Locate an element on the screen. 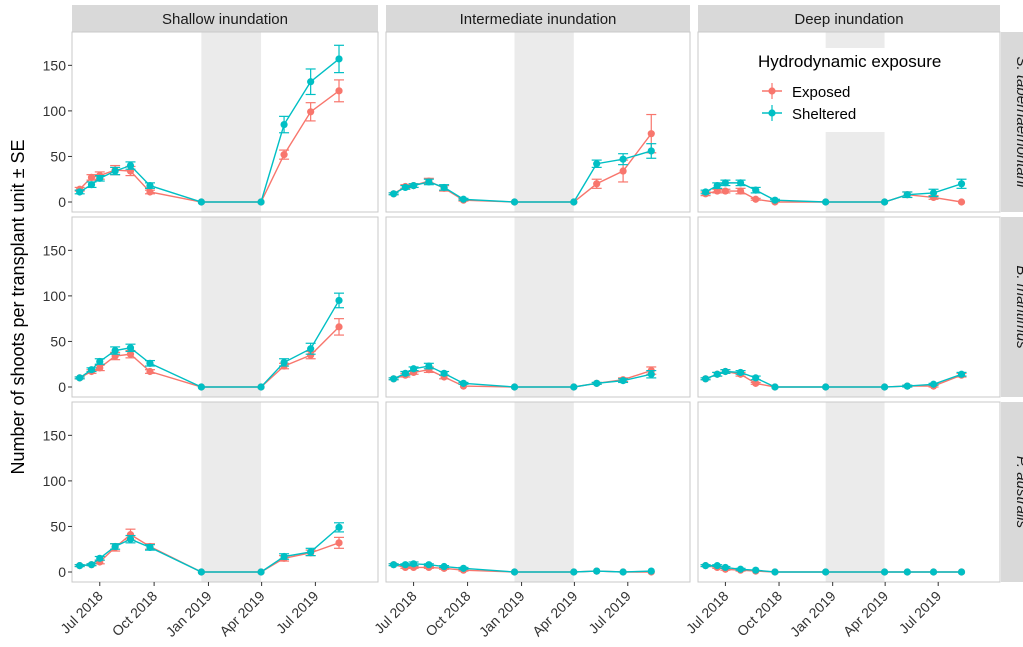  row-strip-label: P. australis is located at coordinates (1018, 492).